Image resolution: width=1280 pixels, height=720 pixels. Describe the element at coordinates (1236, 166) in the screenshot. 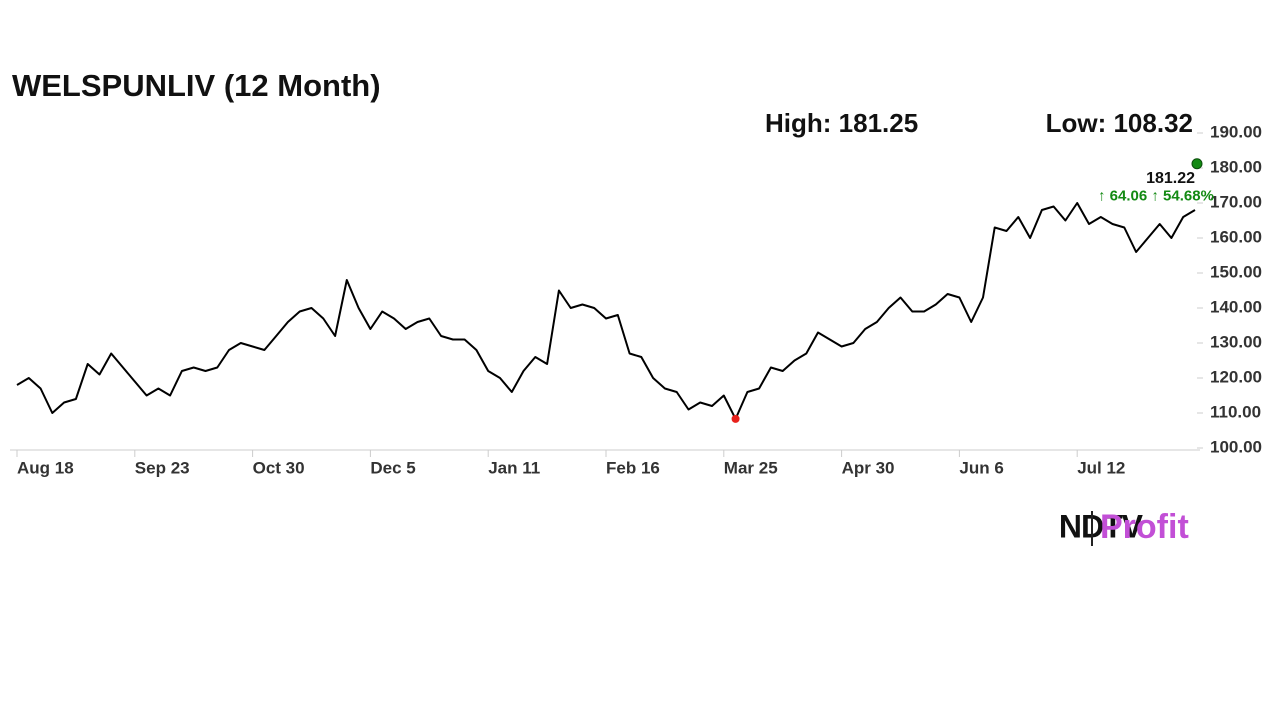

I see `y-tick-label: 180.00` at that location.